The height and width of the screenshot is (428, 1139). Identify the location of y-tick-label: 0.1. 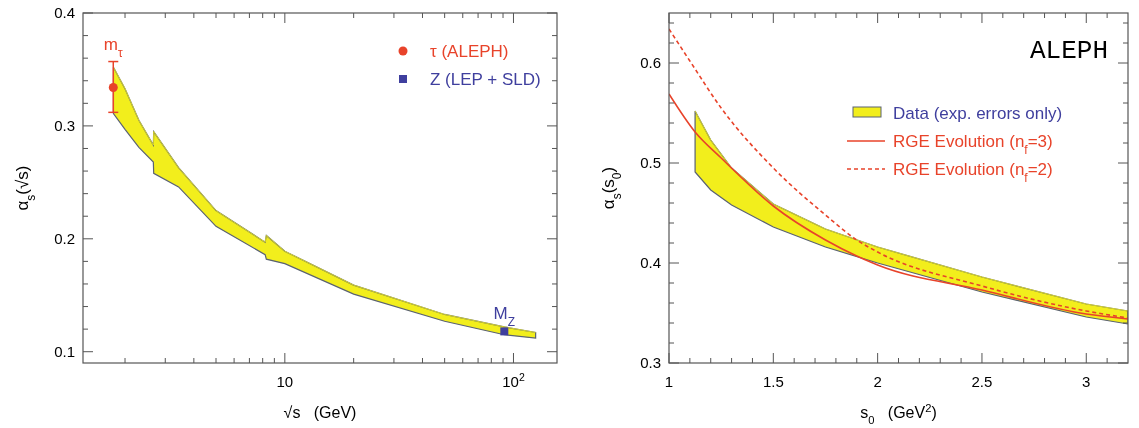
(64, 351).